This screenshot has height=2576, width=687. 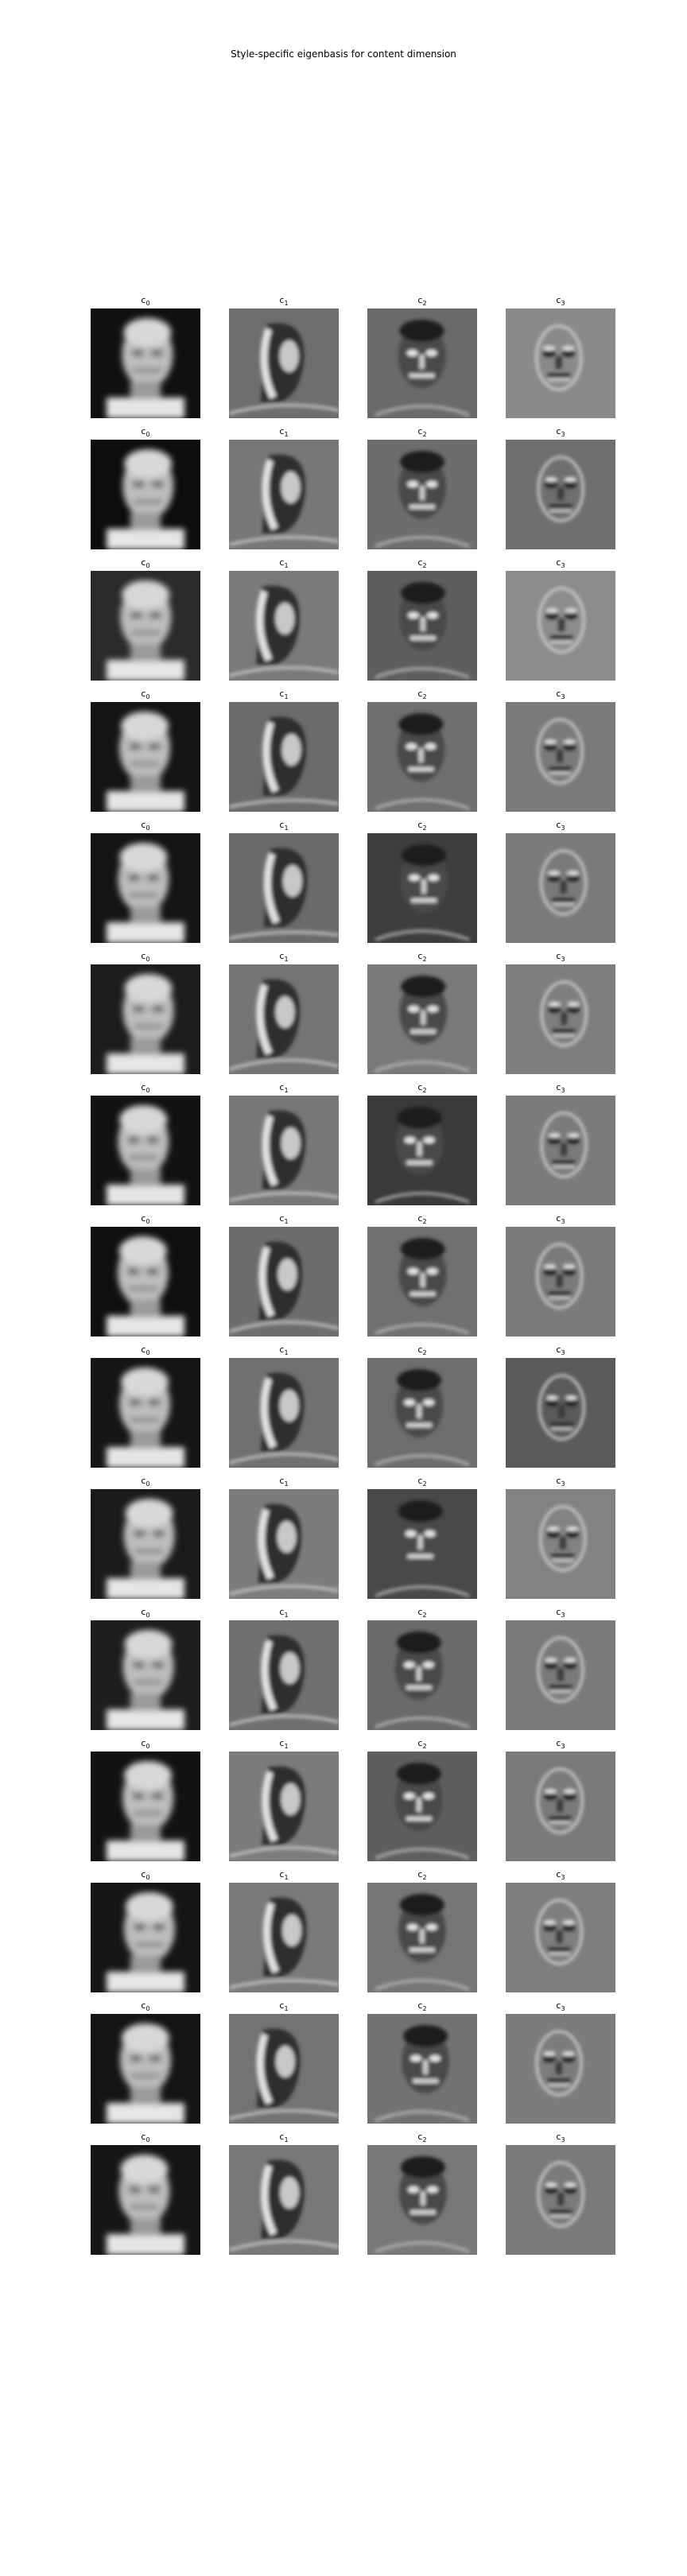 I want to click on eigenbasis-row: c 0 c1 c2 c3, so click(x=343, y=1803).